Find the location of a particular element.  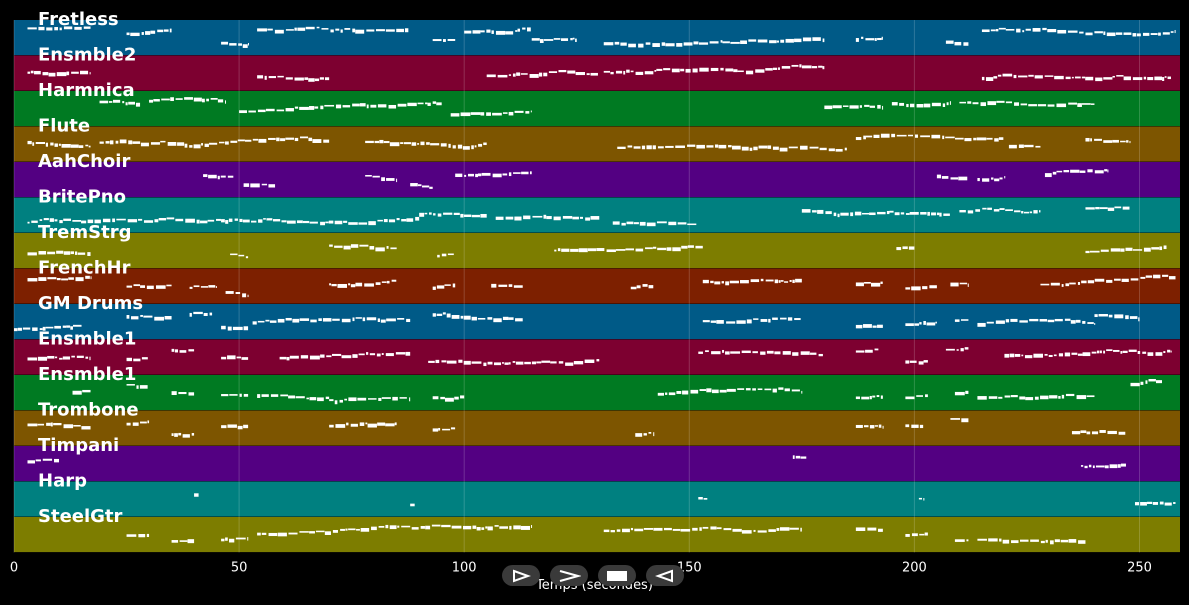

rewind-button is located at coordinates (665, 575).